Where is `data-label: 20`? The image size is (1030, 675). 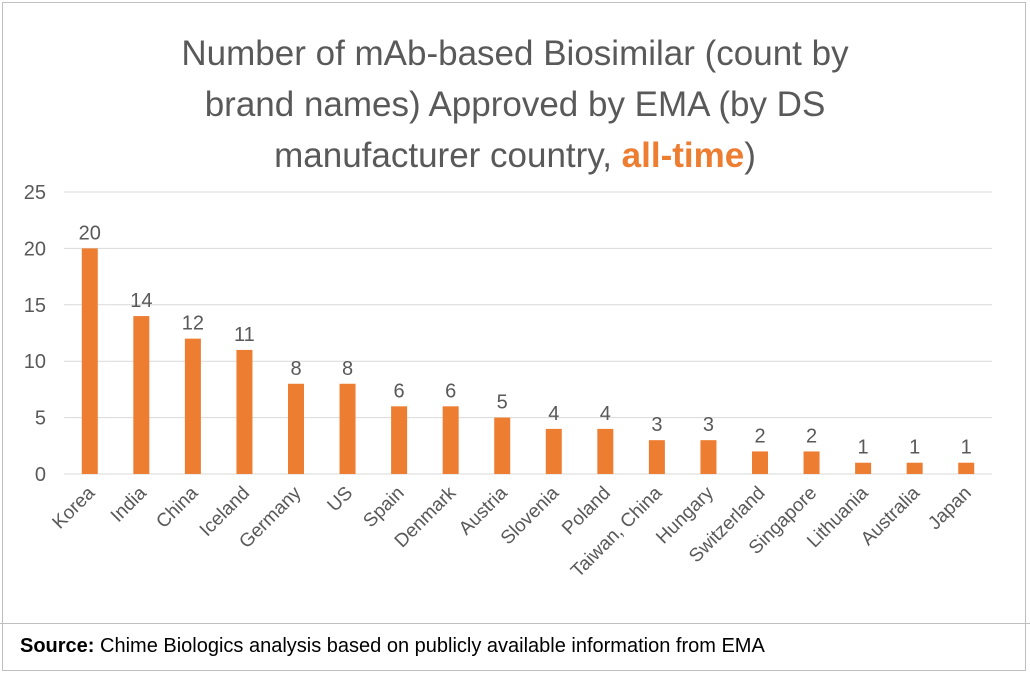
data-label: 20 is located at coordinates (90, 233).